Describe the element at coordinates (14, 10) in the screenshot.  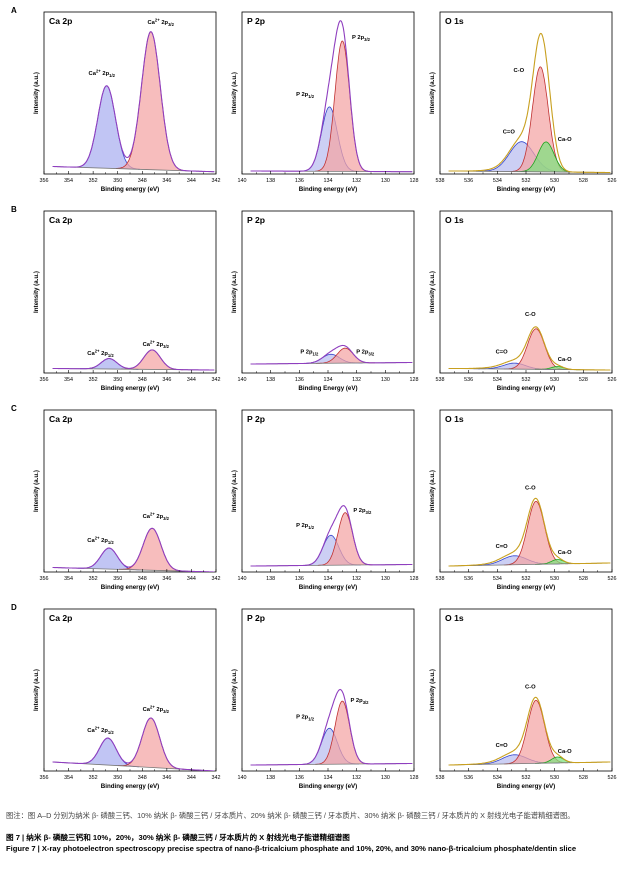
I see `row-label-a: A` at that location.